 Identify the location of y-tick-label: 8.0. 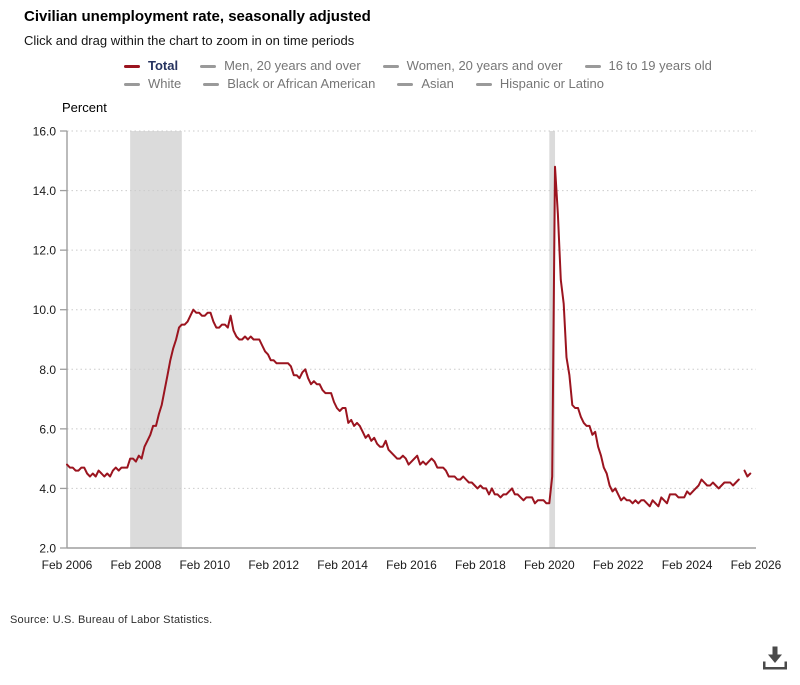
(47, 370).